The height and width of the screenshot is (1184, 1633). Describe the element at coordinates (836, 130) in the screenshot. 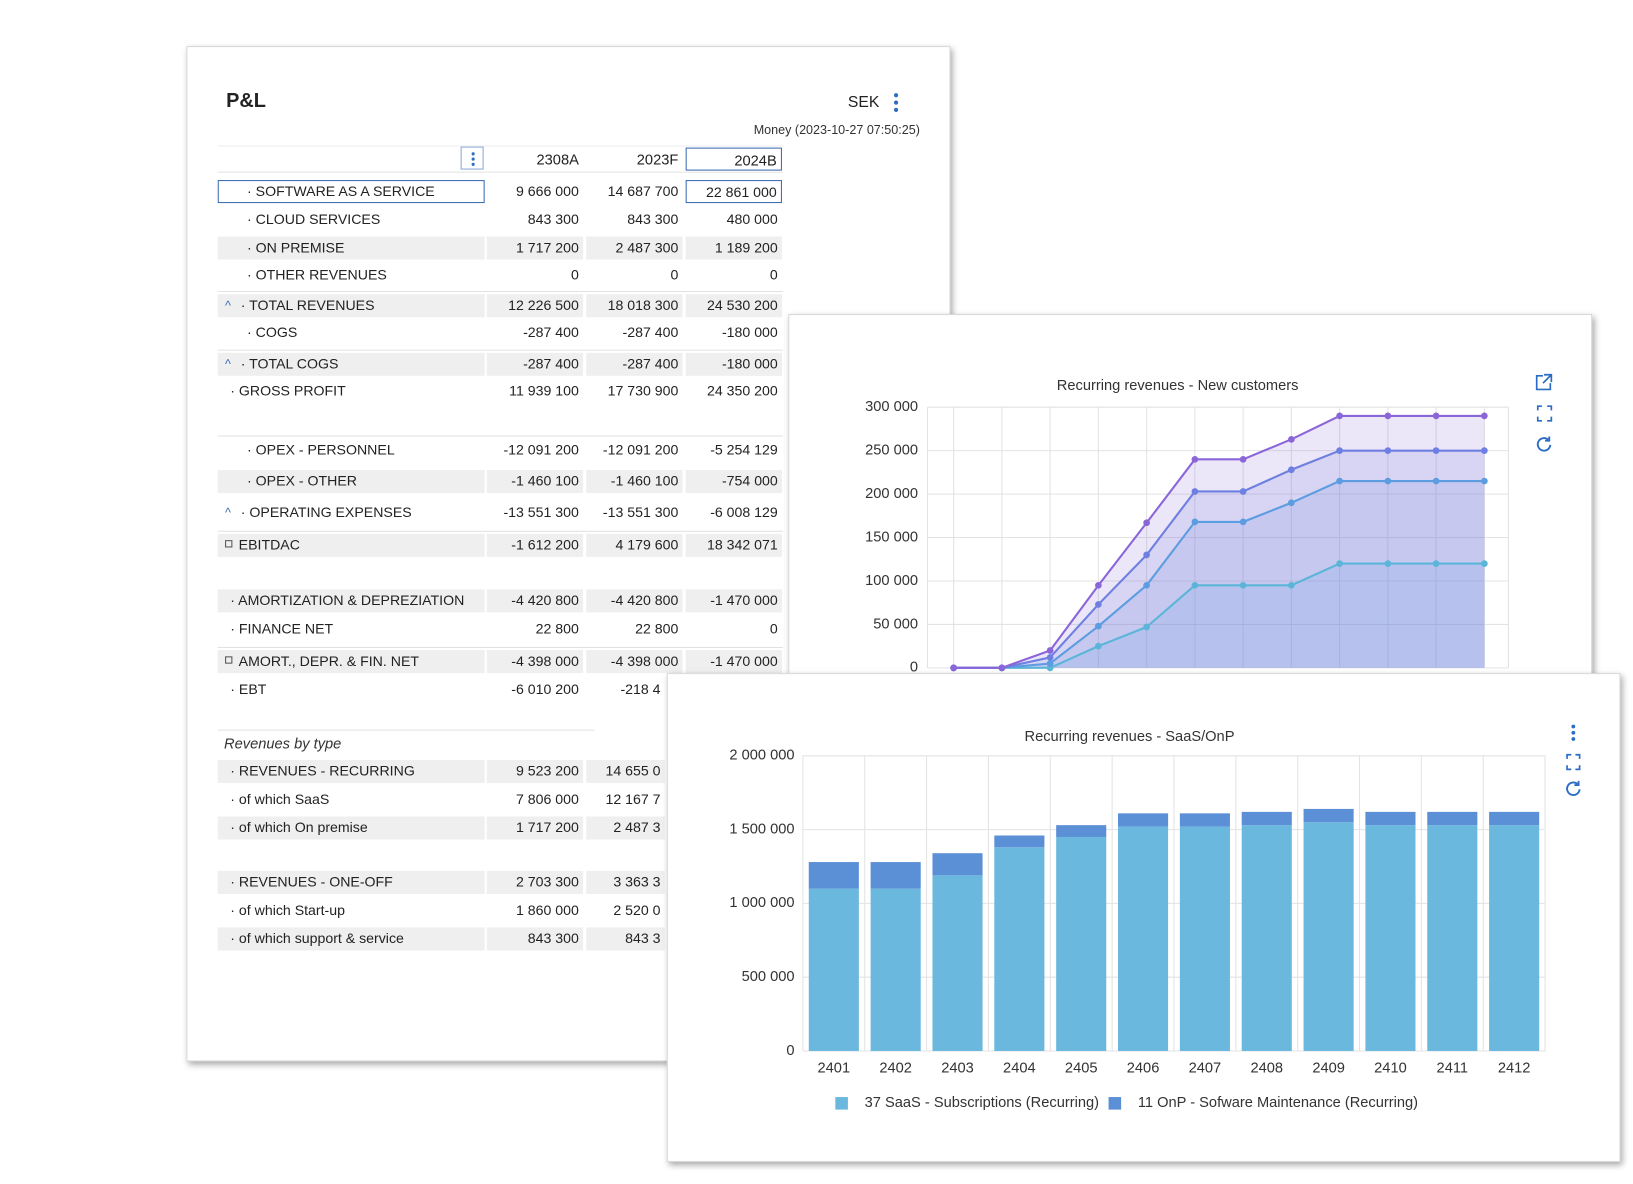

I see `timestamp: Money (2023-10-27 07:50:25)` at that location.